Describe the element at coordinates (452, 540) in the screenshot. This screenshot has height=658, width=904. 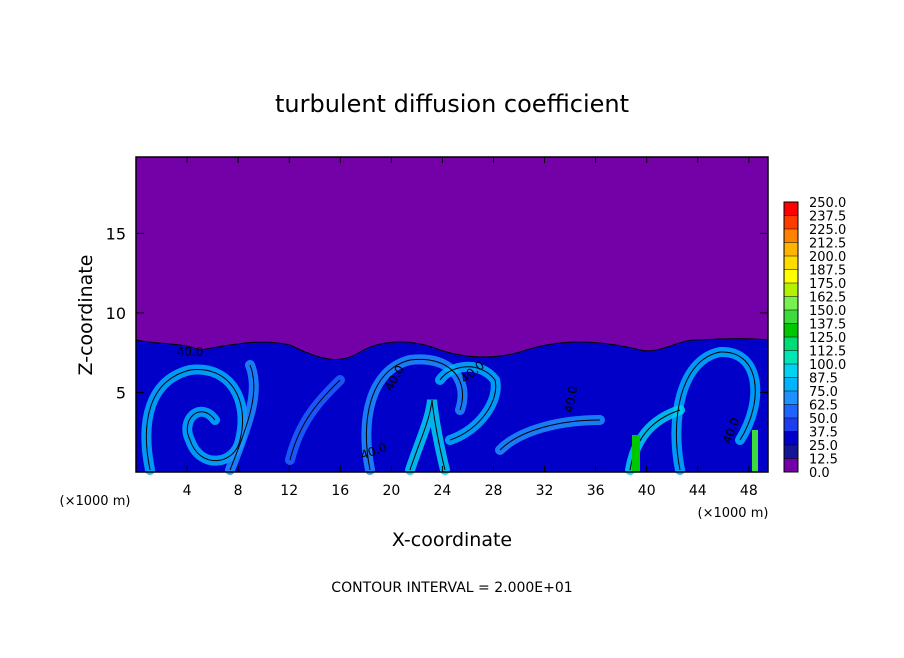
I see `x-axis-label: X-coordinate` at that location.